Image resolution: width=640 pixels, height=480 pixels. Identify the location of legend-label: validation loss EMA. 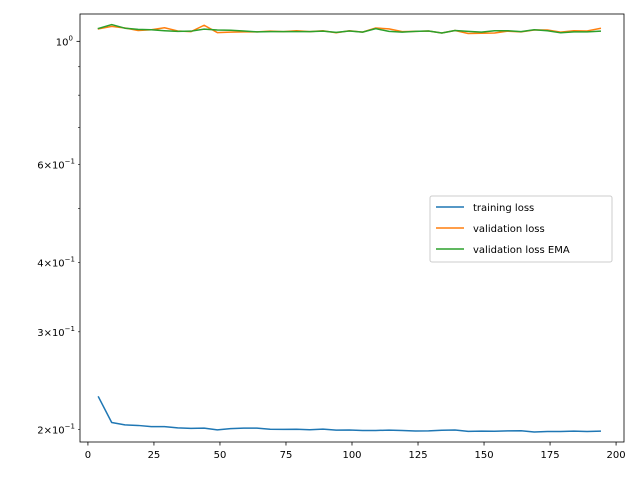
(521, 250).